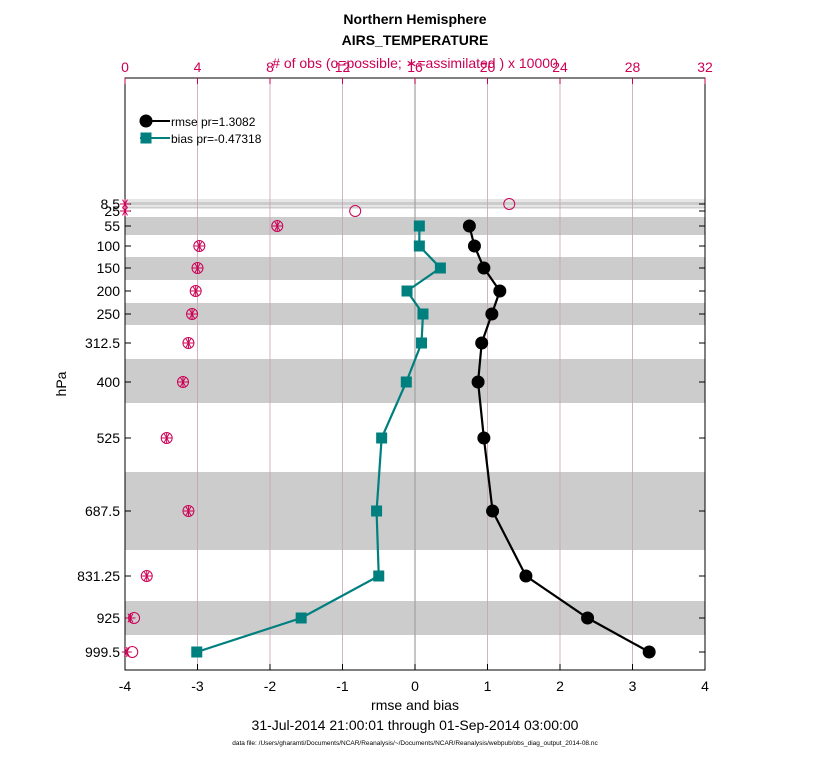  Describe the element at coordinates (415, 686) in the screenshot. I see `bottom-tick-label: 0` at that location.